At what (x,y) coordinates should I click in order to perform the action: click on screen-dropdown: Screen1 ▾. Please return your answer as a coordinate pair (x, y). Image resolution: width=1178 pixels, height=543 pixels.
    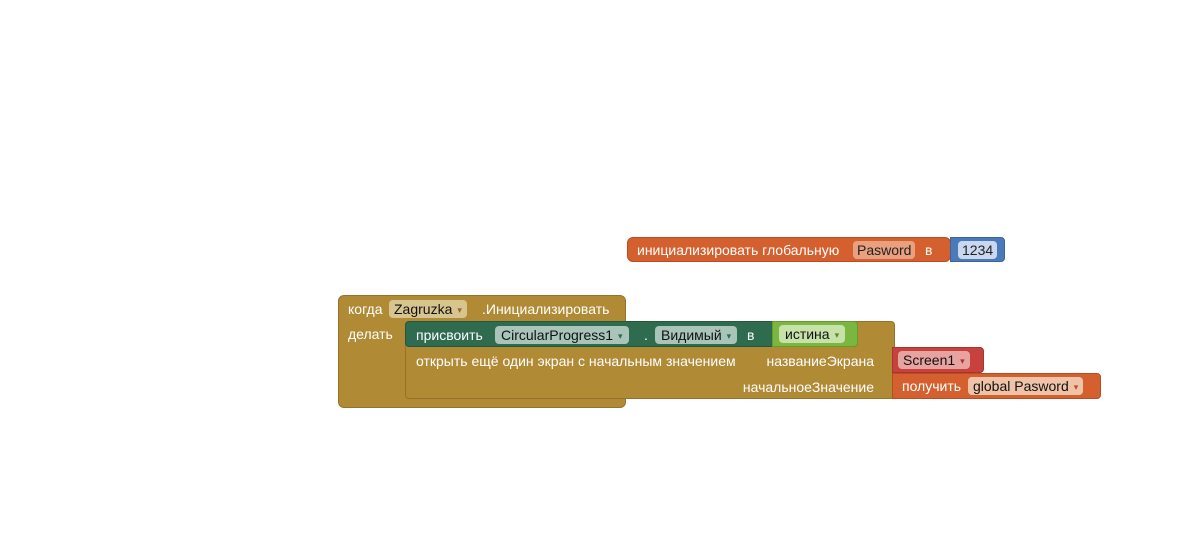
    Looking at the image, I should click on (934, 360).